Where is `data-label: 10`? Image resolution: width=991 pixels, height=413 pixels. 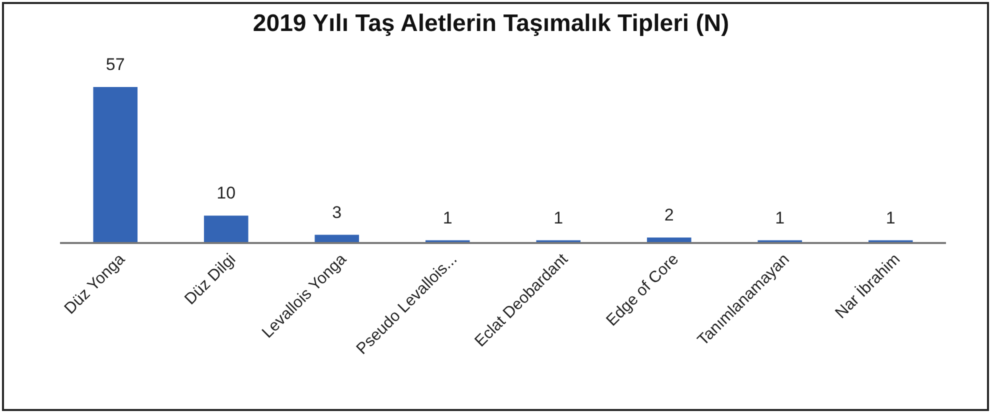
data-label: 10 is located at coordinates (226, 193).